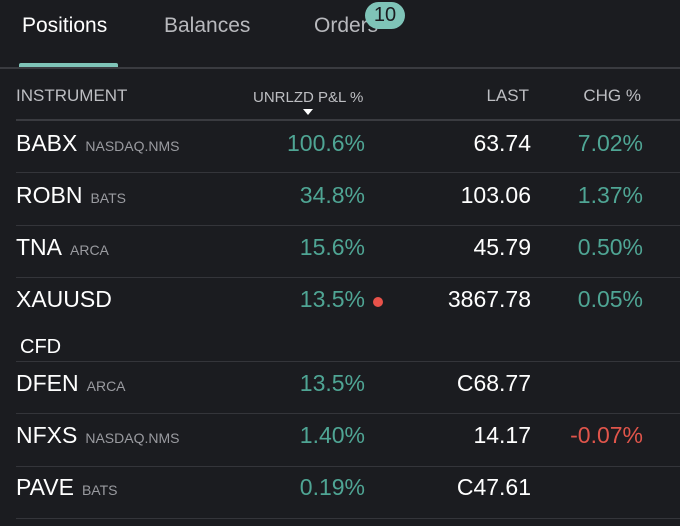 The image size is (680, 526). I want to click on unrealized-pnl: 1.40%, so click(332, 435).